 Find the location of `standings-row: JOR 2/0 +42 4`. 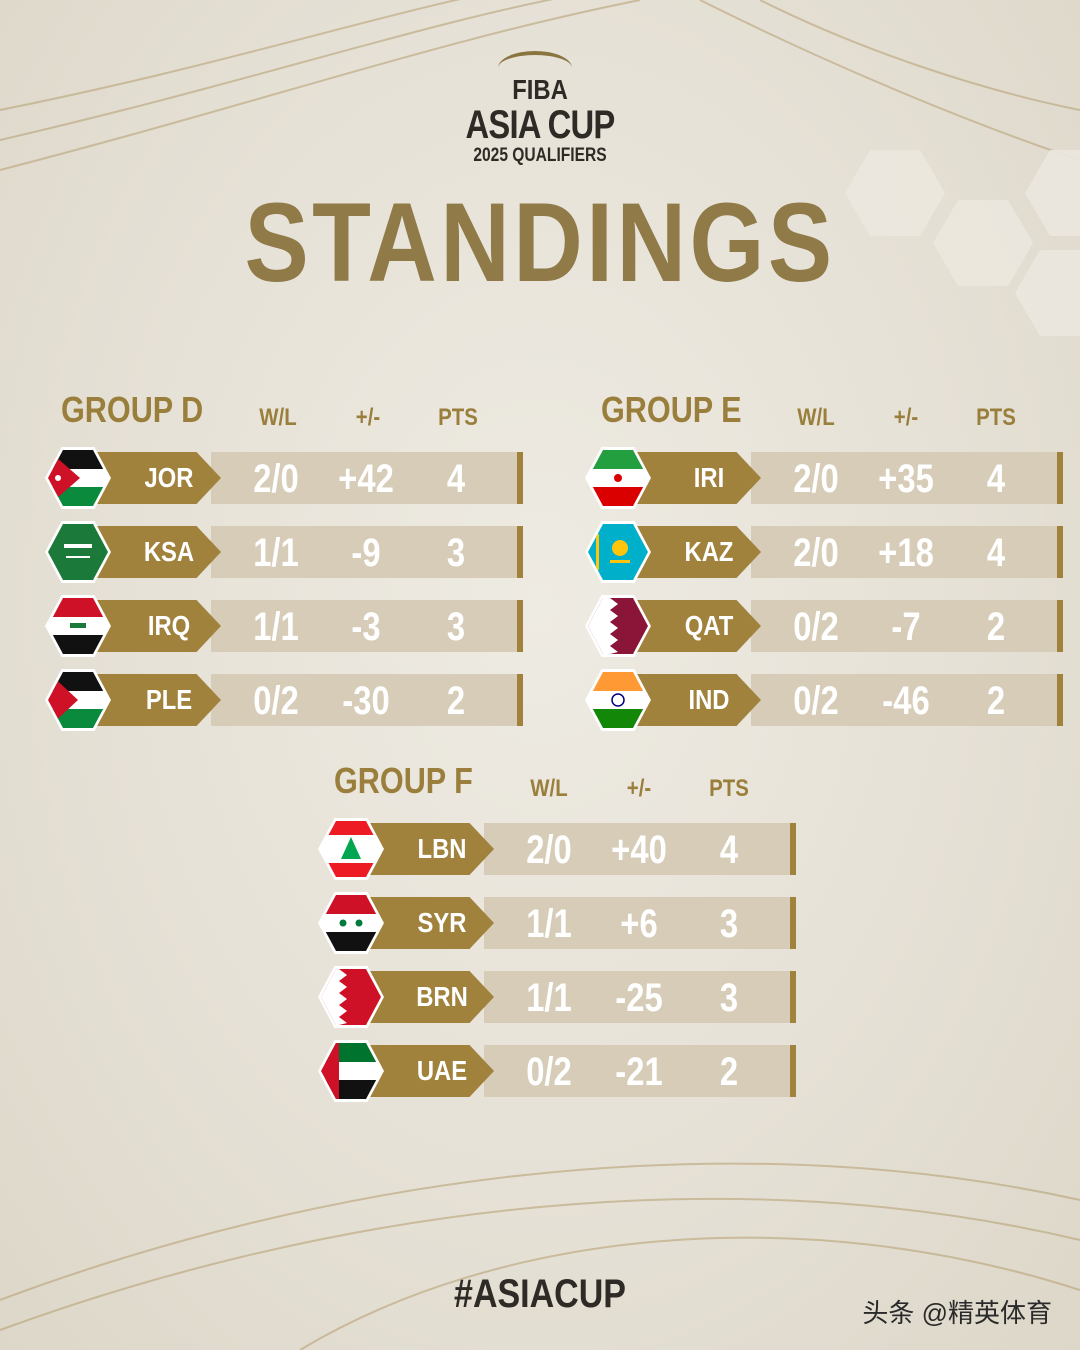

standings-row: JOR 2/0 +42 4 is located at coordinates (285, 478).